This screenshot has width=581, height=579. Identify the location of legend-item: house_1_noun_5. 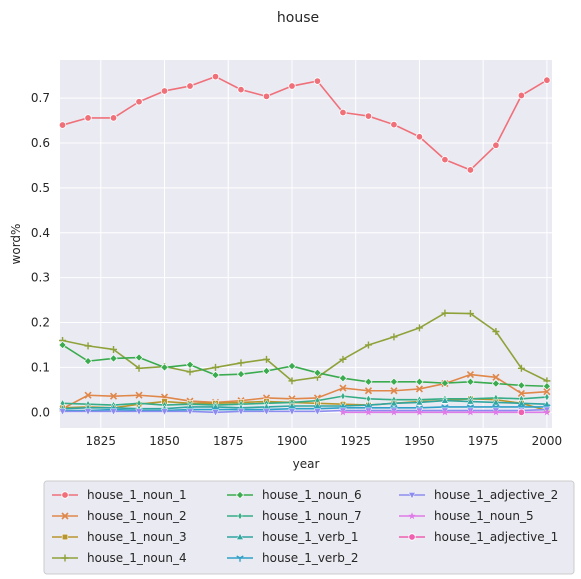
(466, 516).